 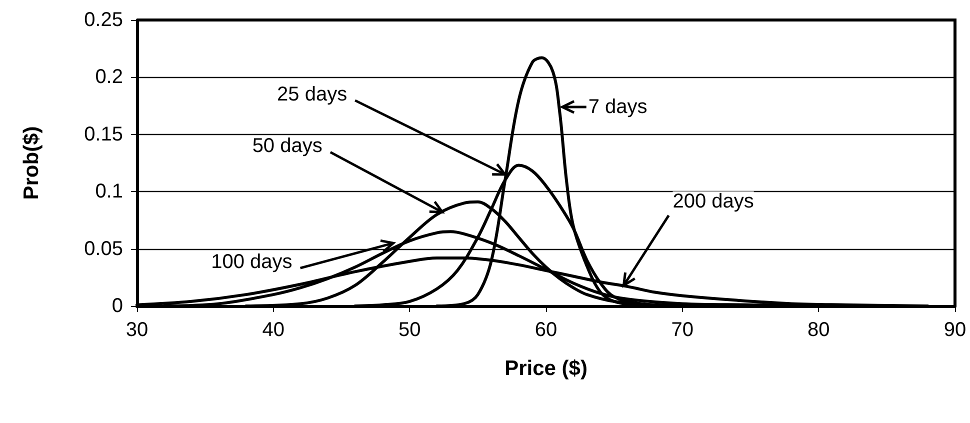 I want to click on x-tick-label: 60, so click(x=546, y=330).